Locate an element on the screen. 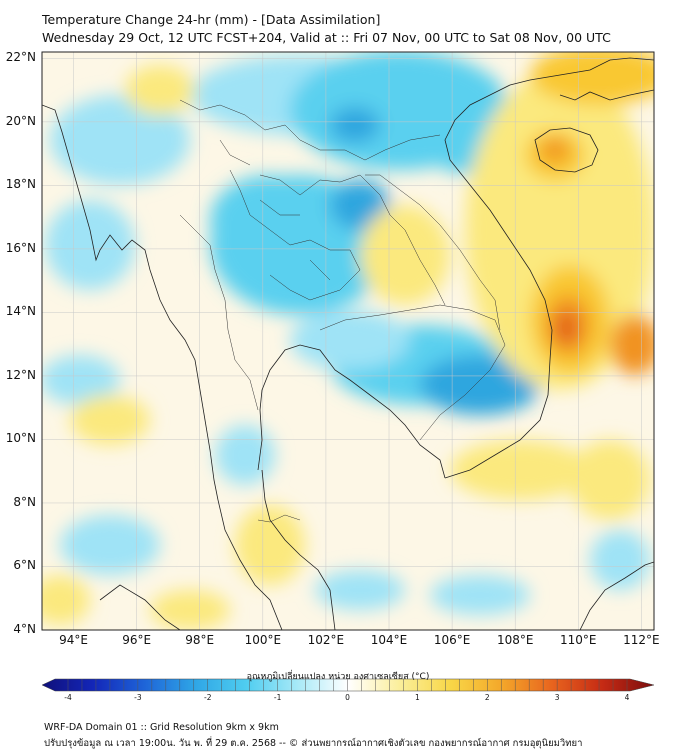 The height and width of the screenshot is (756, 676). coastline-sumatra is located at coordinates (140, 607).